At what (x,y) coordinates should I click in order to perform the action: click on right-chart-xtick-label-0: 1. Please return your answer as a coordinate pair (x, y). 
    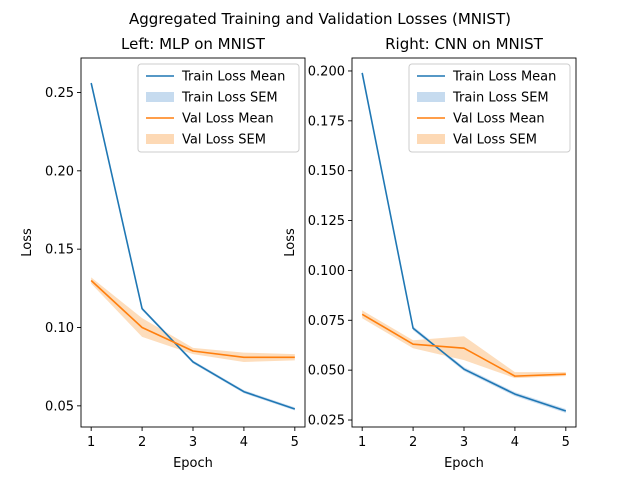
    Looking at the image, I should click on (362, 442).